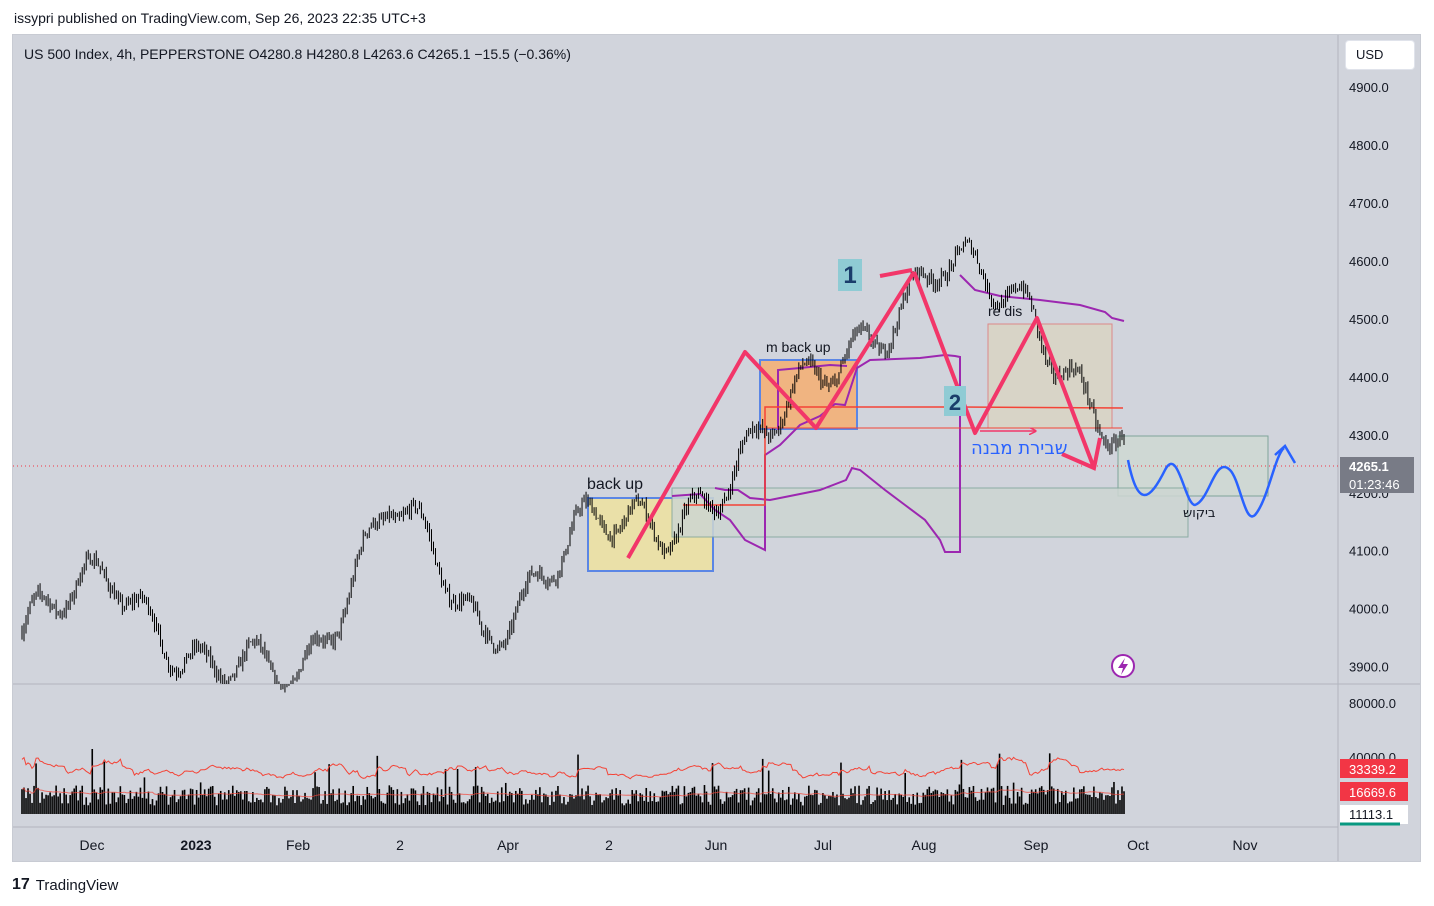 Image resolution: width=1434 pixels, height=906 pixels. Describe the element at coordinates (573, 768) in the screenshot. I see `volume-ma-line` at that location.